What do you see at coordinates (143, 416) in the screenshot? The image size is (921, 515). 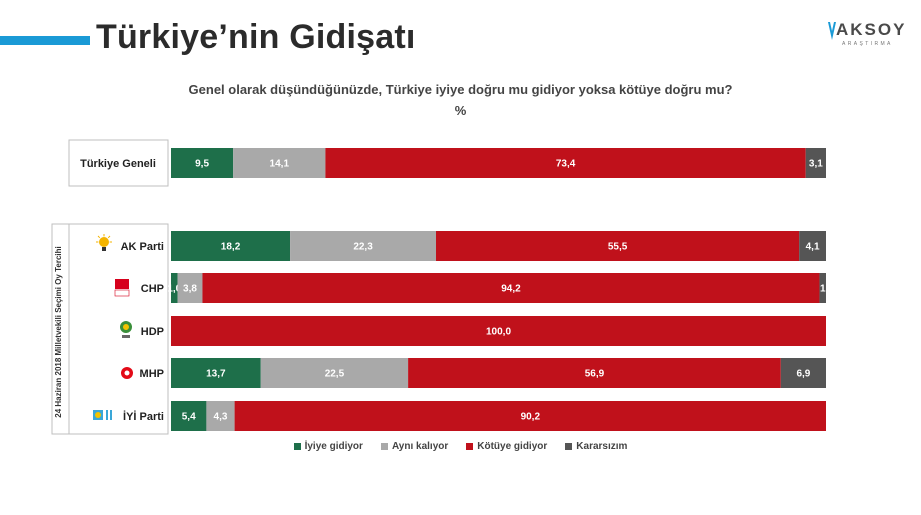 I see `category-label: İYİ Parti` at bounding box center [143, 416].